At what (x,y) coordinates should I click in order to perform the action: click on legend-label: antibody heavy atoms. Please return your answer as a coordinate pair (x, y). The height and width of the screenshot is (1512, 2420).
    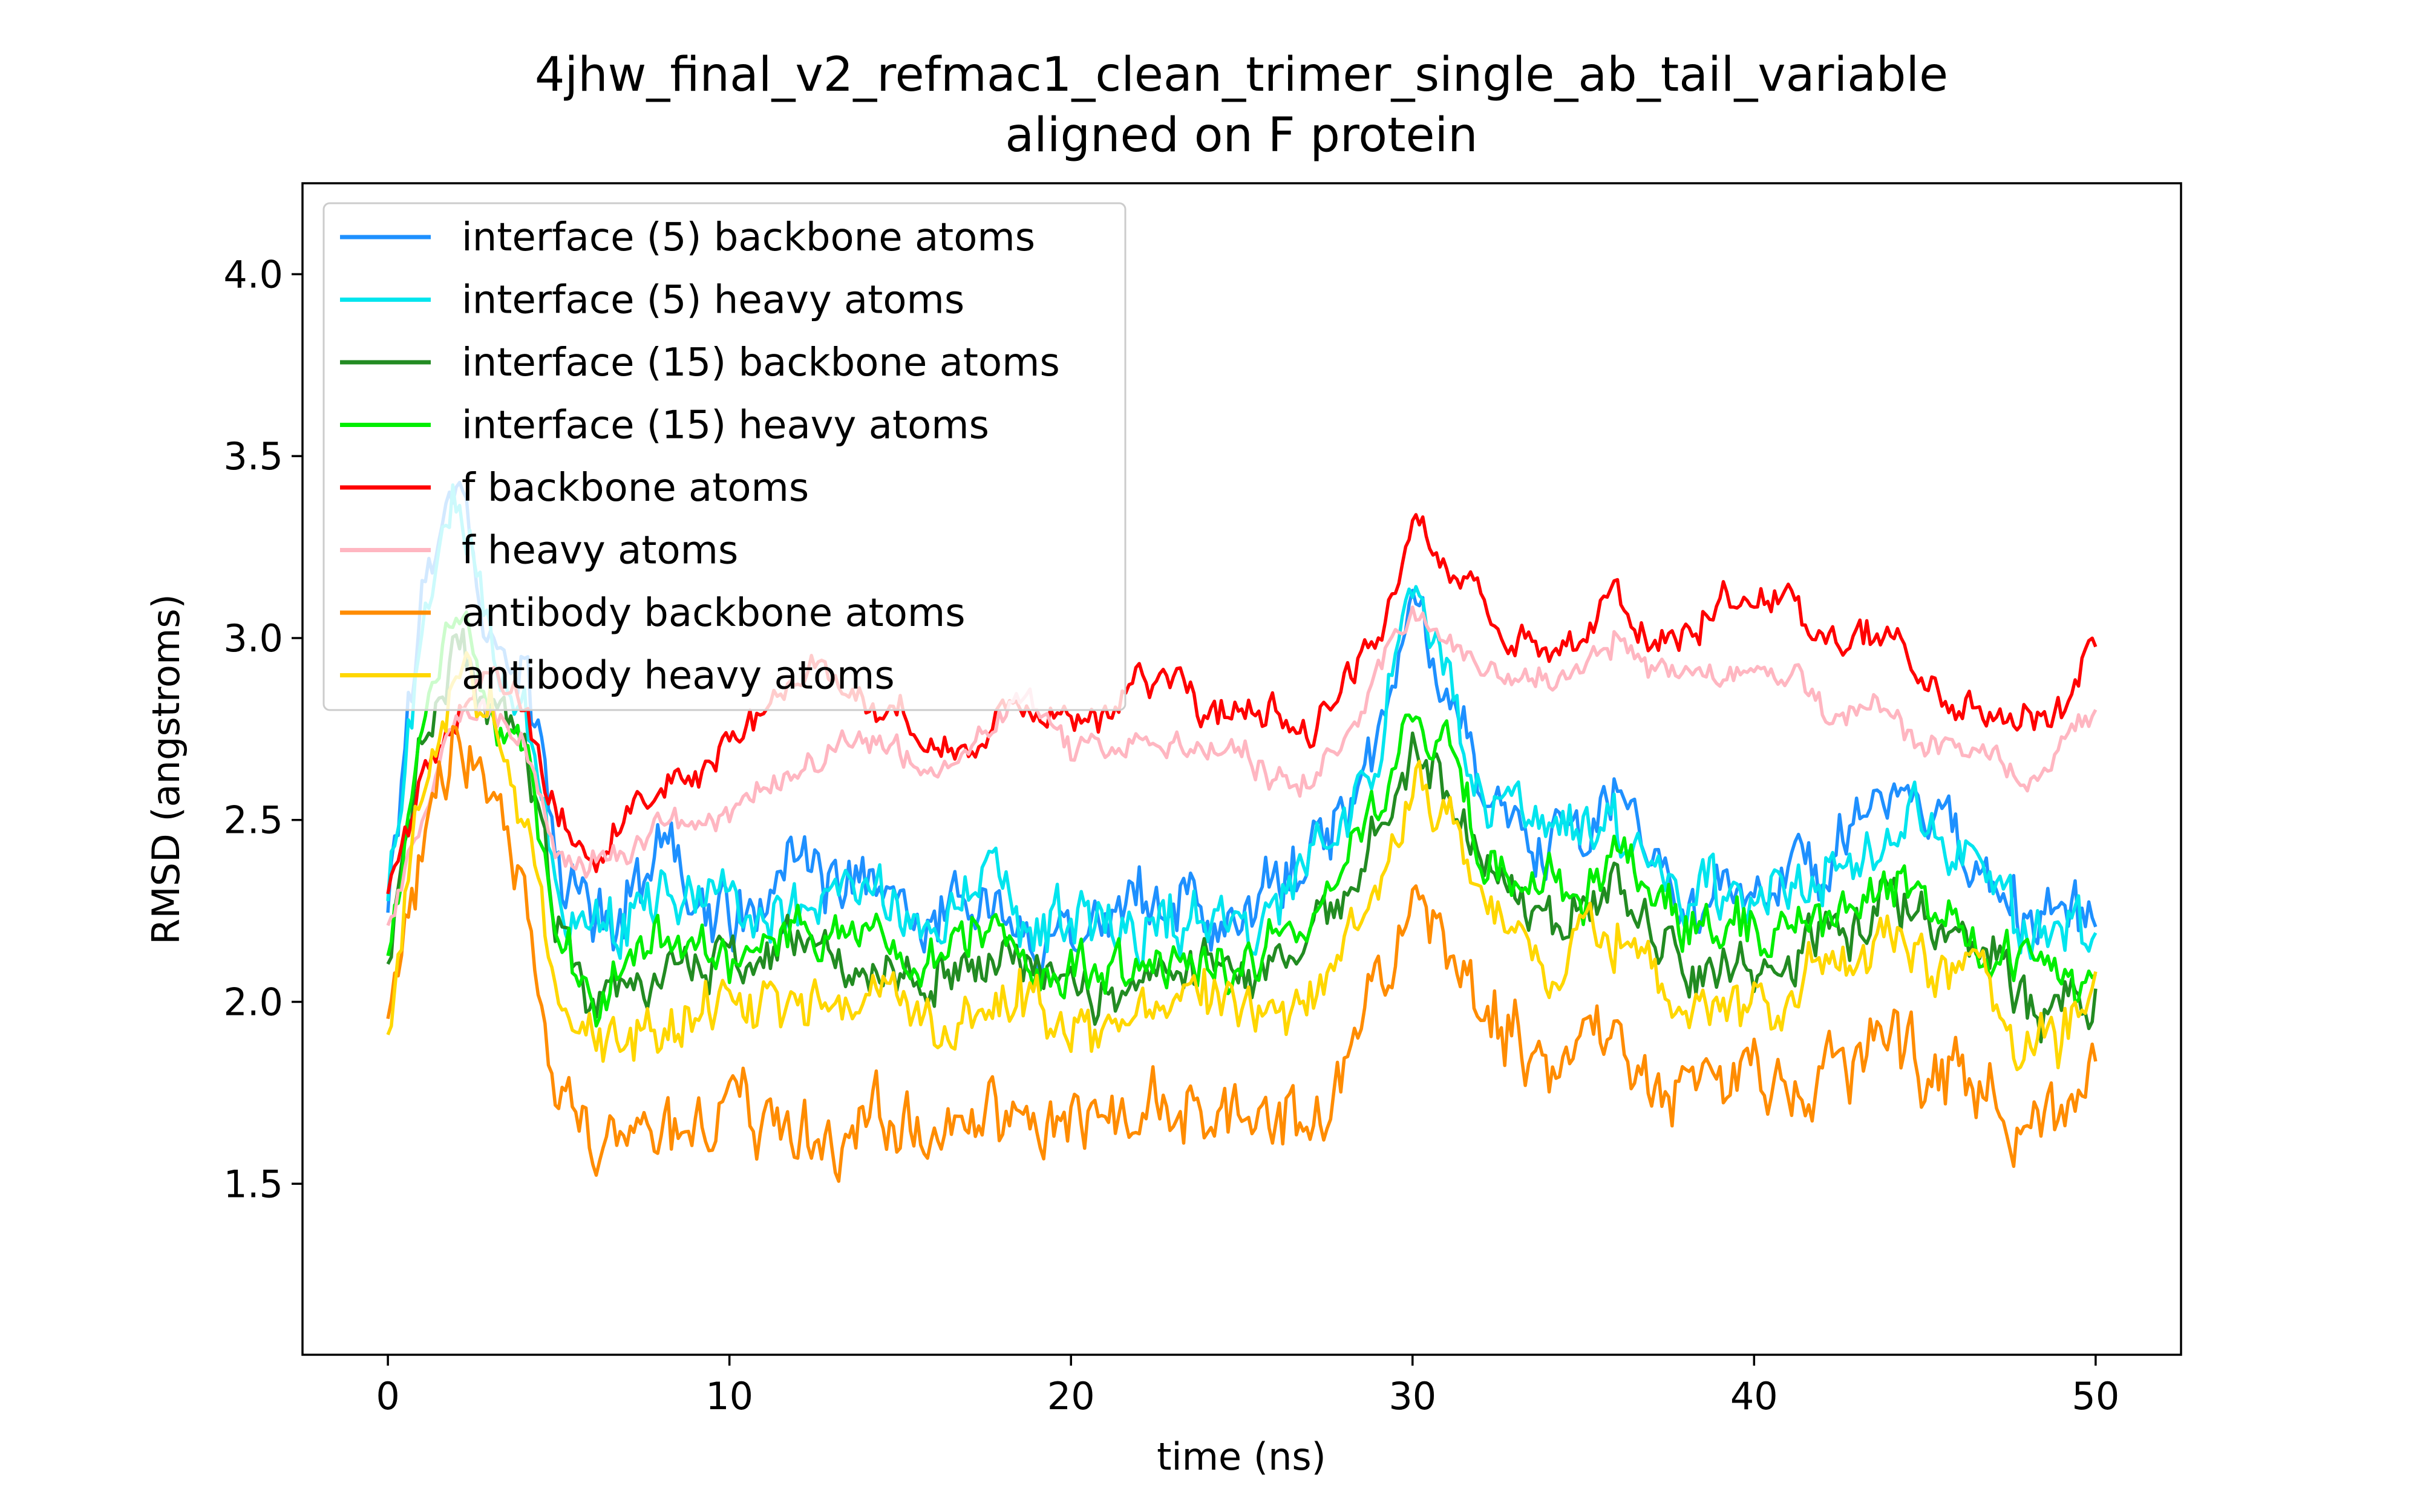
    Looking at the image, I should click on (678, 676).